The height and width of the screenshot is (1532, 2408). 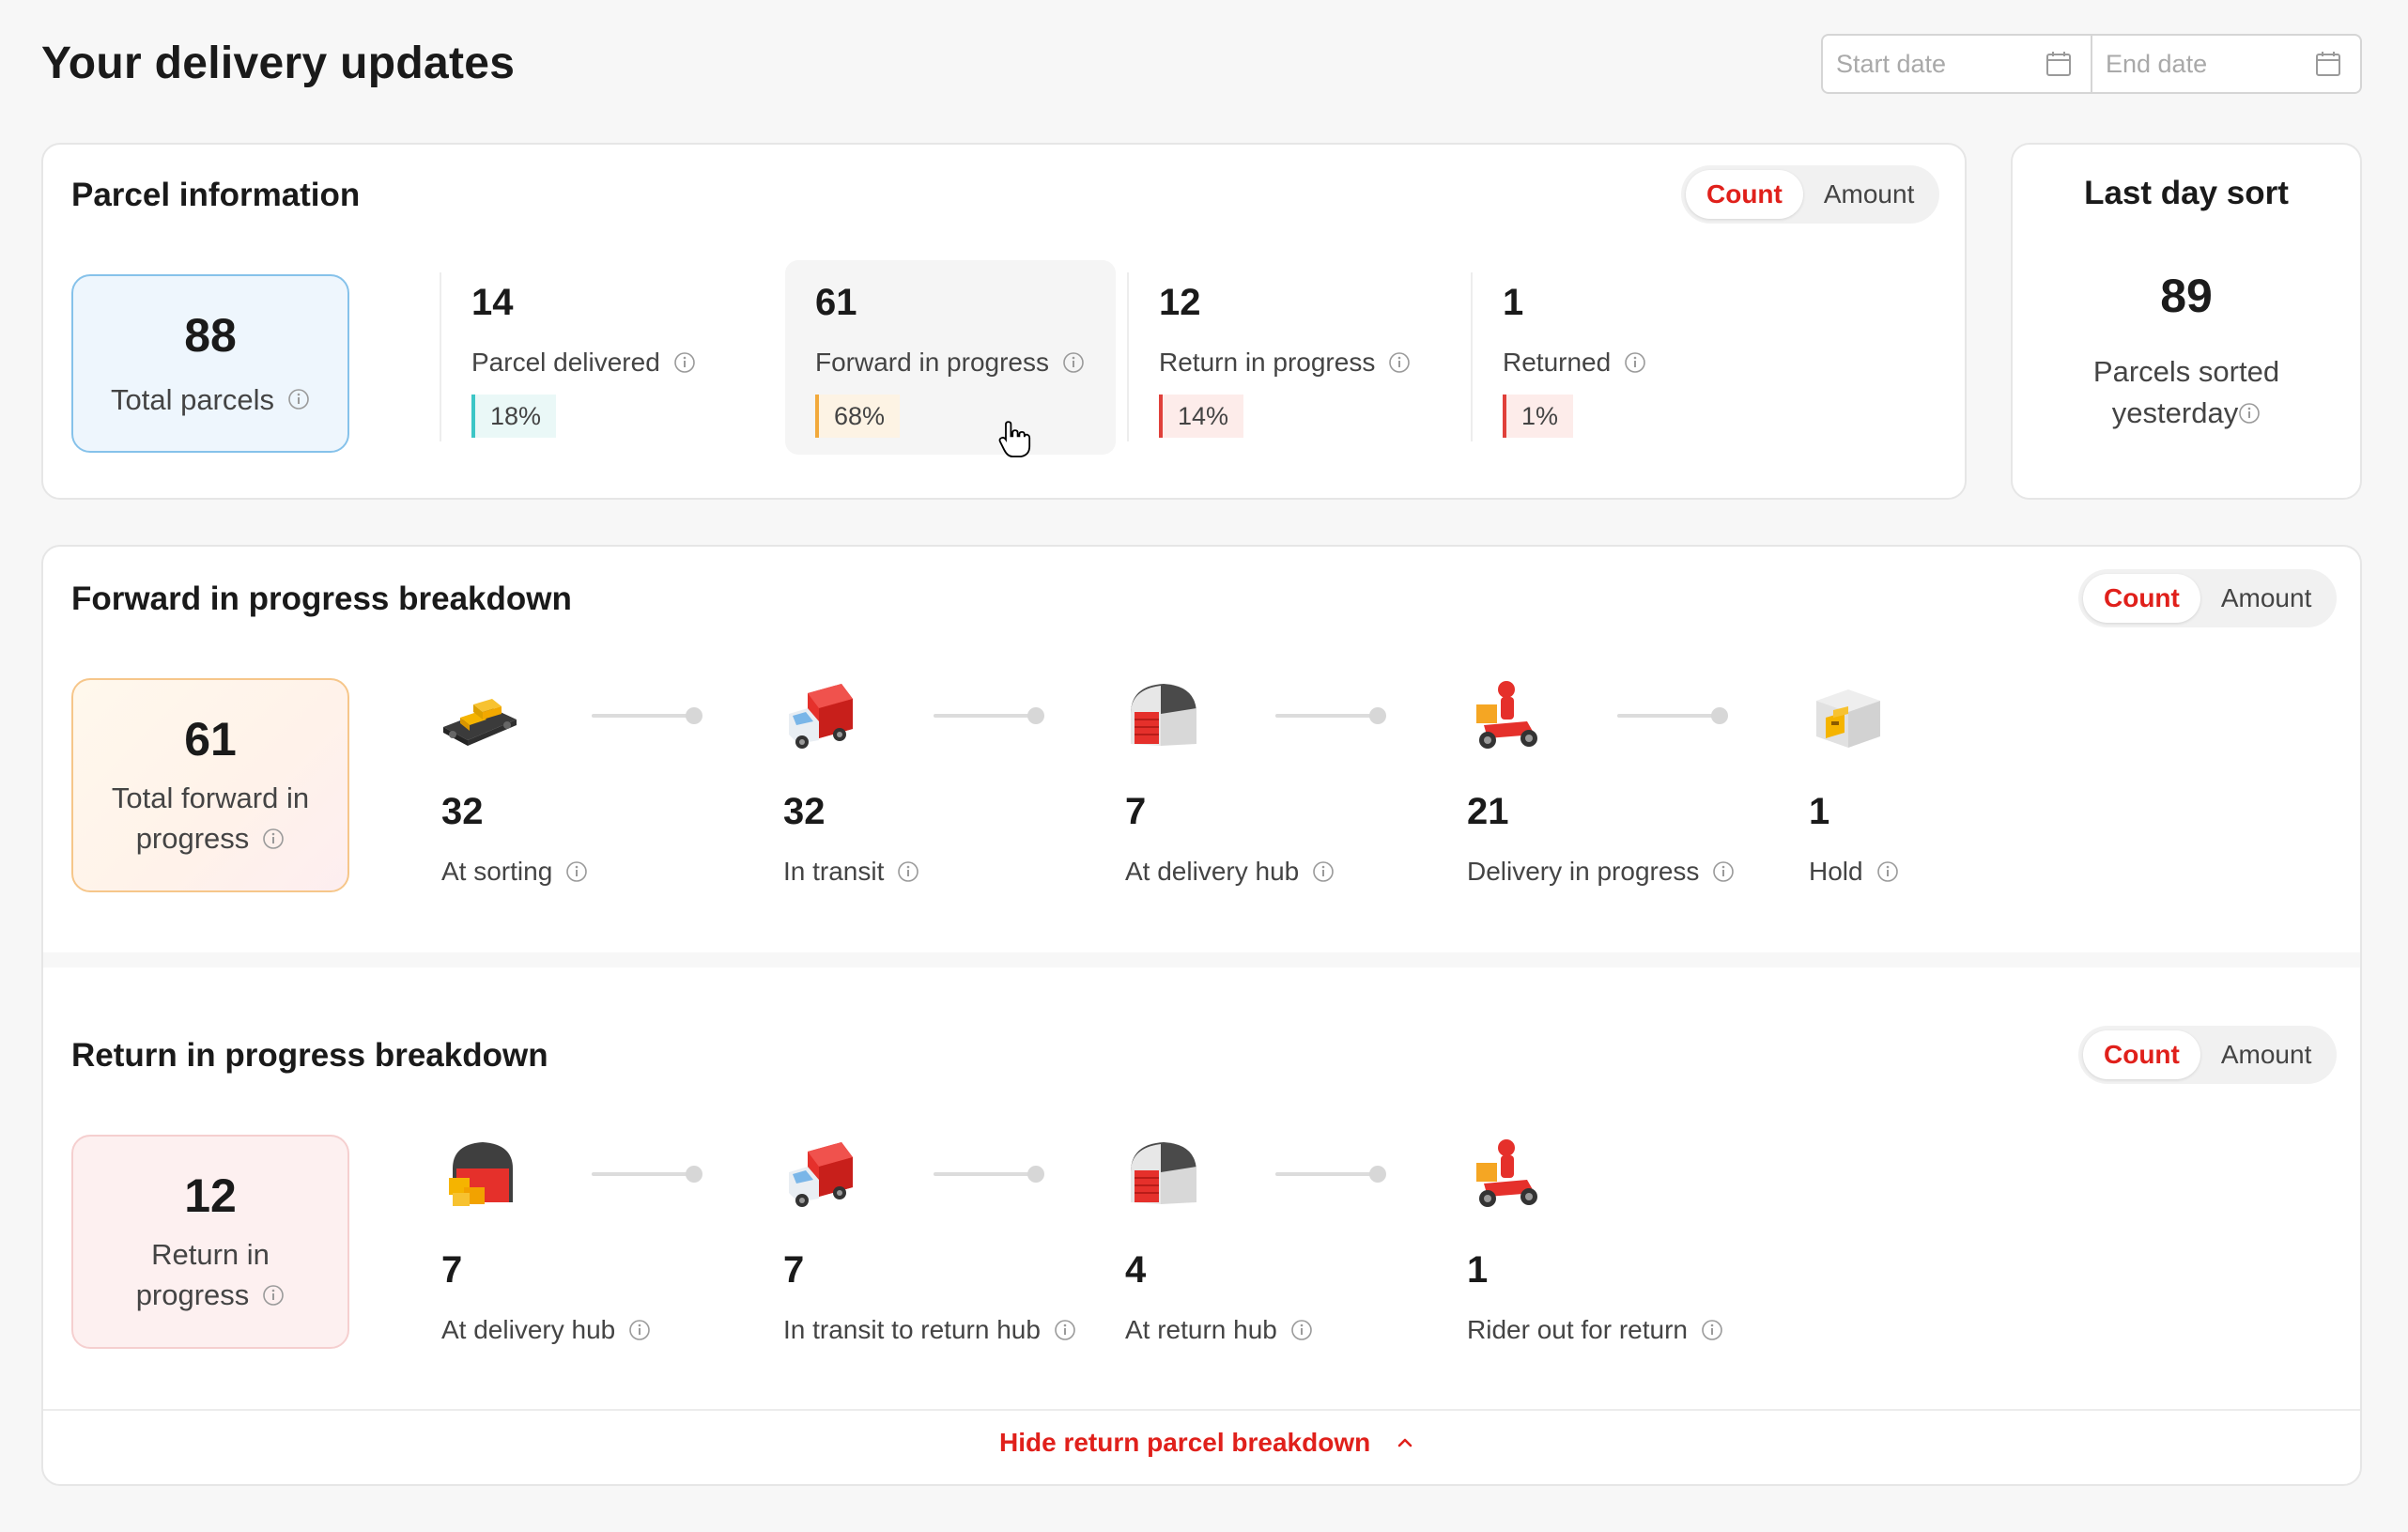 I want to click on stat-percentage-badge: 1%, so click(x=1538, y=417).